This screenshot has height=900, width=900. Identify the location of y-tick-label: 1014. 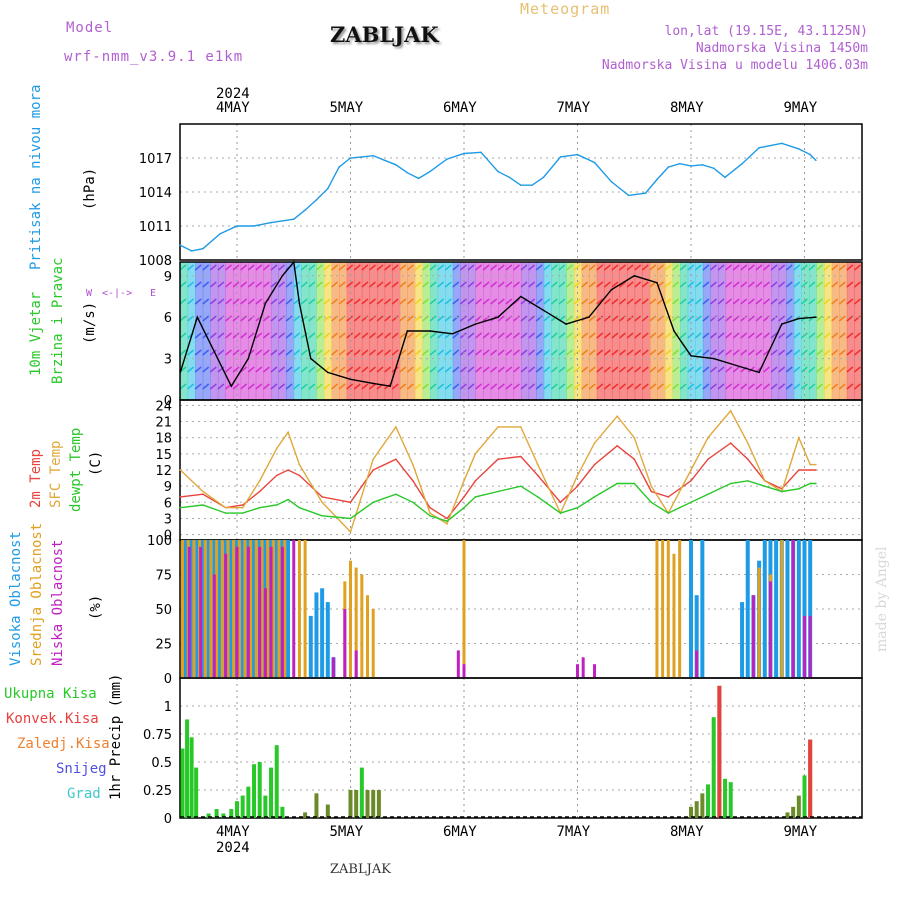
(155, 193).